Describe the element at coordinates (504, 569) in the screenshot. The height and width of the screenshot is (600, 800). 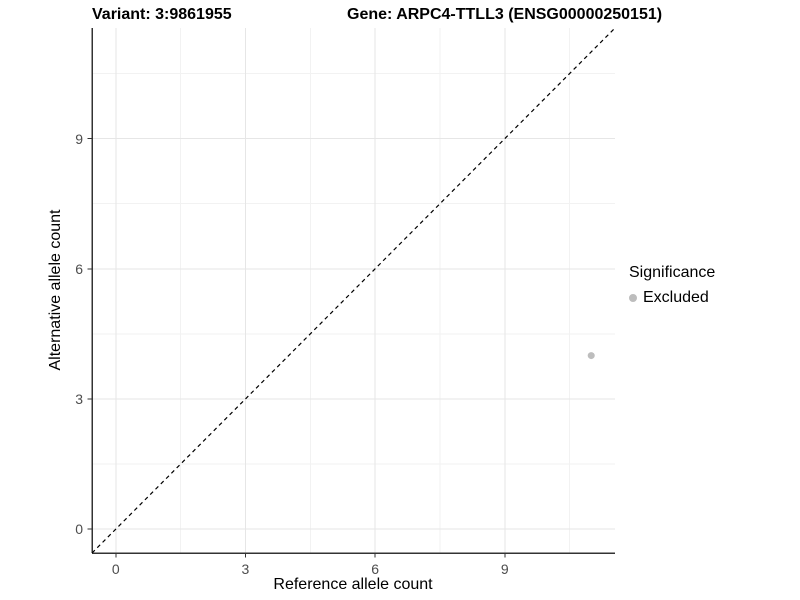
I see `x-tick-label: 9` at that location.